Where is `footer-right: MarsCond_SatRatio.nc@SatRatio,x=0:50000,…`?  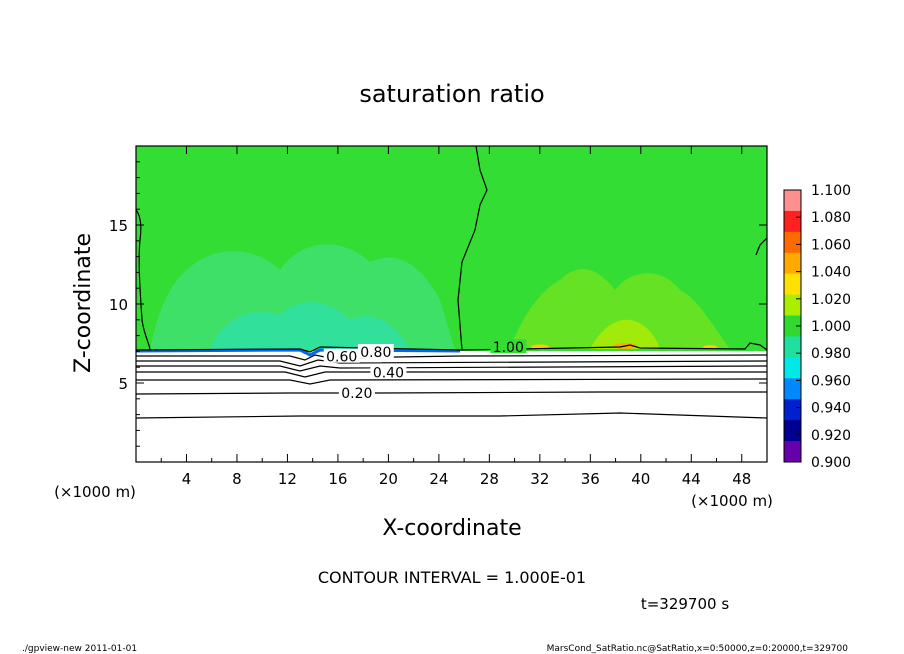
footer-right: MarsCond_SatRatio.nc@SatRatio,x=0:50000,… is located at coordinates (698, 649).